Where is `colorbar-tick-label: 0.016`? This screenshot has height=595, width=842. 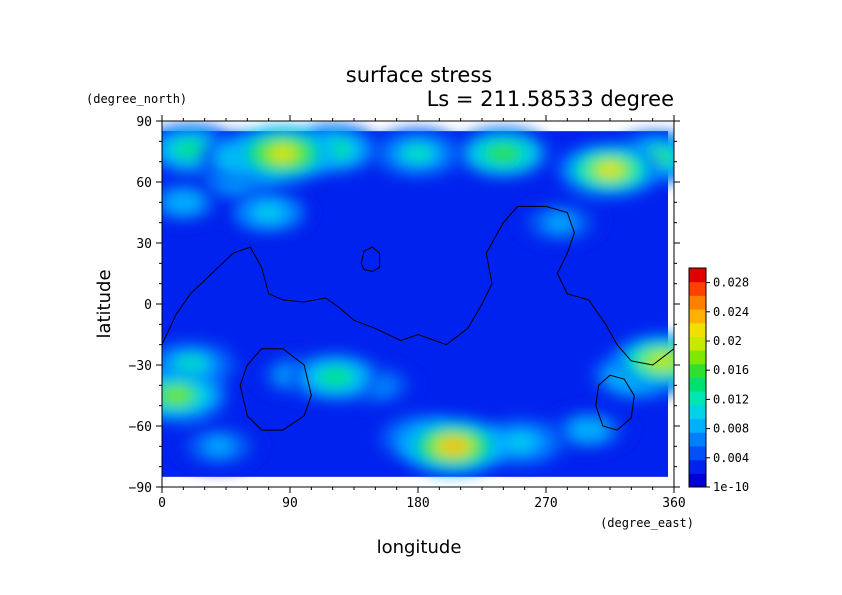 colorbar-tick-label: 0.016 is located at coordinates (731, 370).